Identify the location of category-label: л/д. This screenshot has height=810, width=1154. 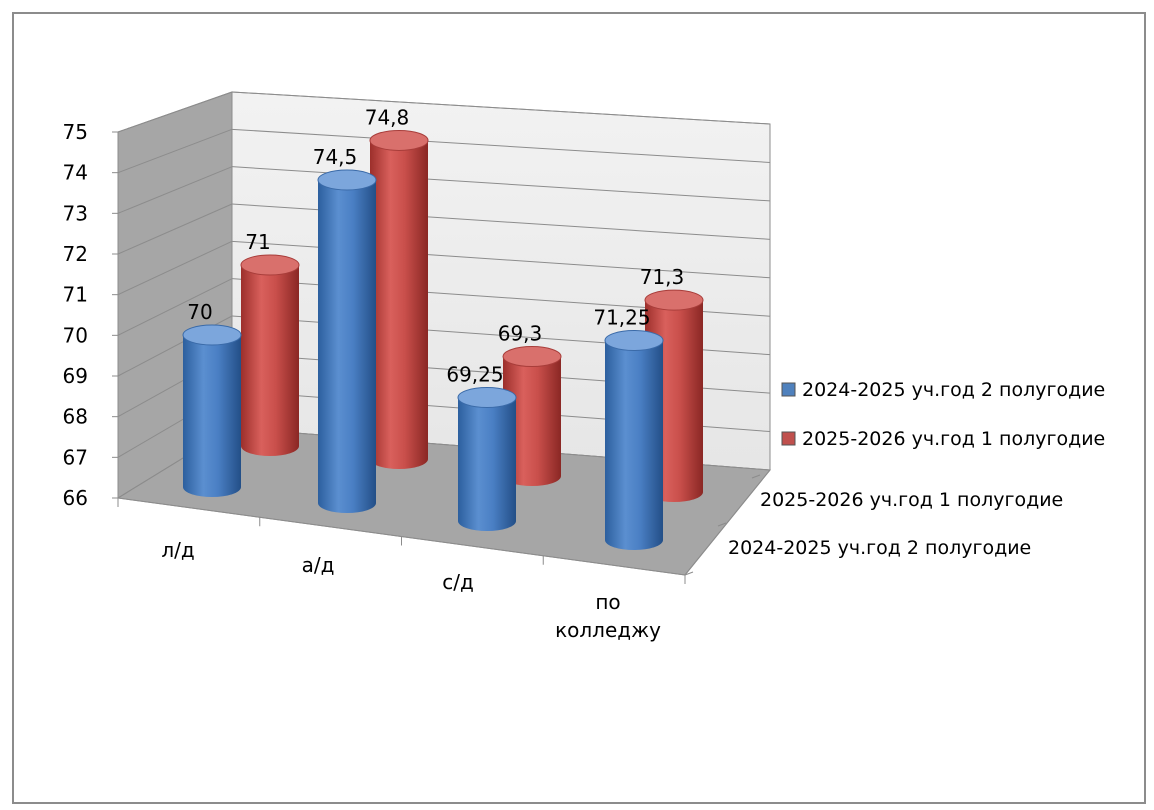
(177, 550).